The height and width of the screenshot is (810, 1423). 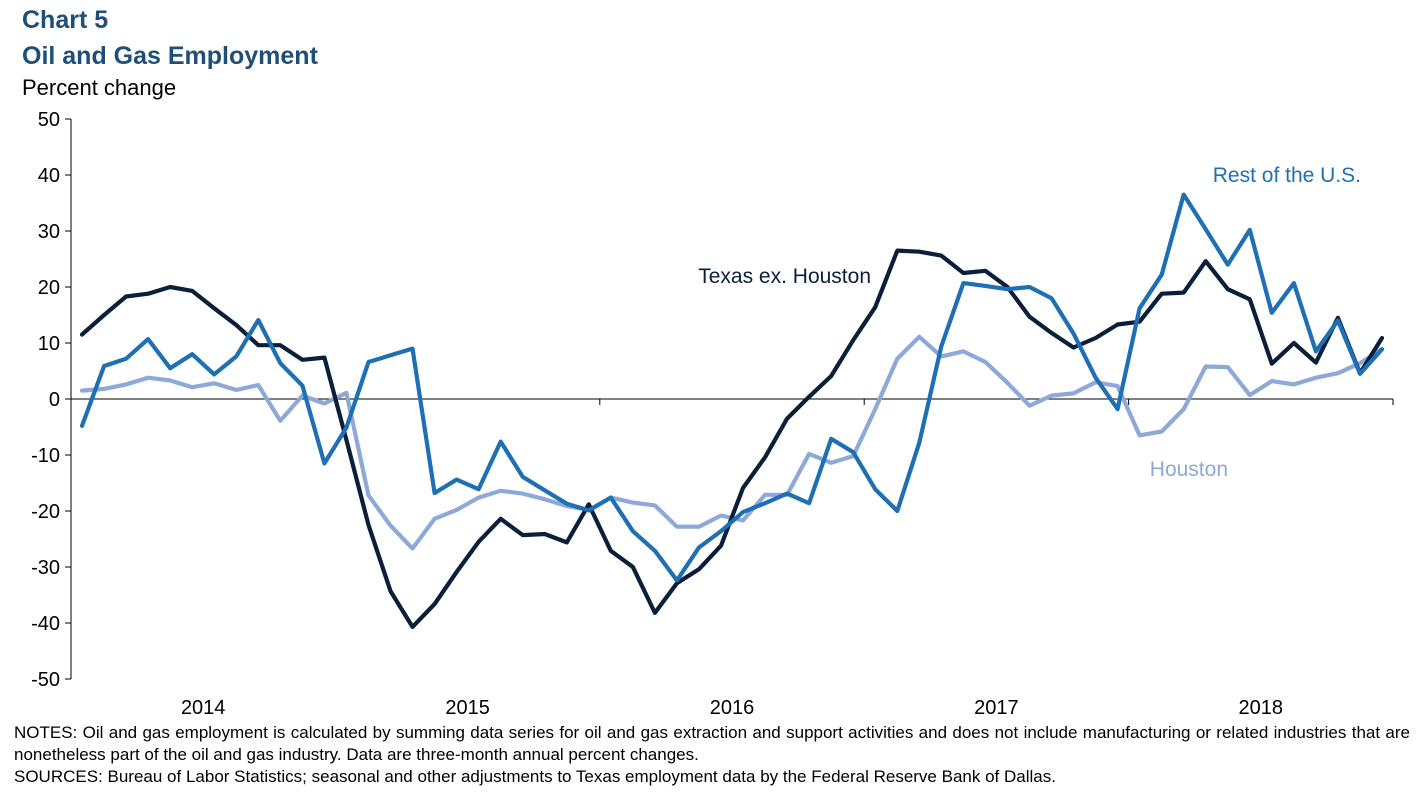 I want to click on y-axis-unit-label: Percent change, so click(x=99, y=87).